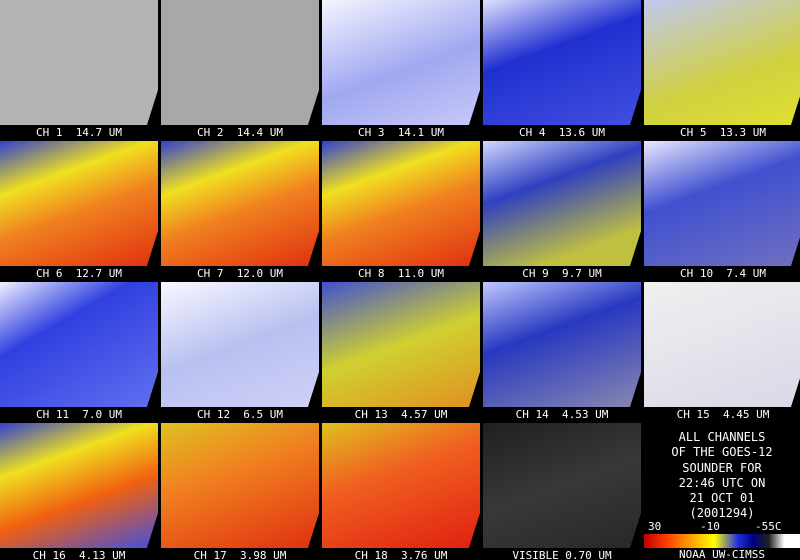 This screenshot has height=560, width=800. What do you see at coordinates (723, 132) in the screenshot?
I see `channel-label: CH 5 13.3 UM` at bounding box center [723, 132].